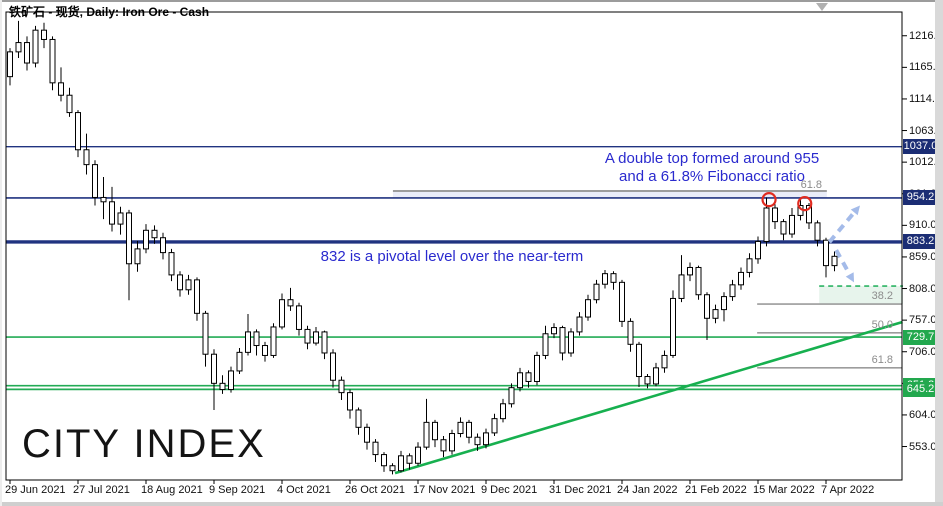 The height and width of the screenshot is (506, 943). I want to click on price-tick-label-706: 706.0, so click(923, 351).